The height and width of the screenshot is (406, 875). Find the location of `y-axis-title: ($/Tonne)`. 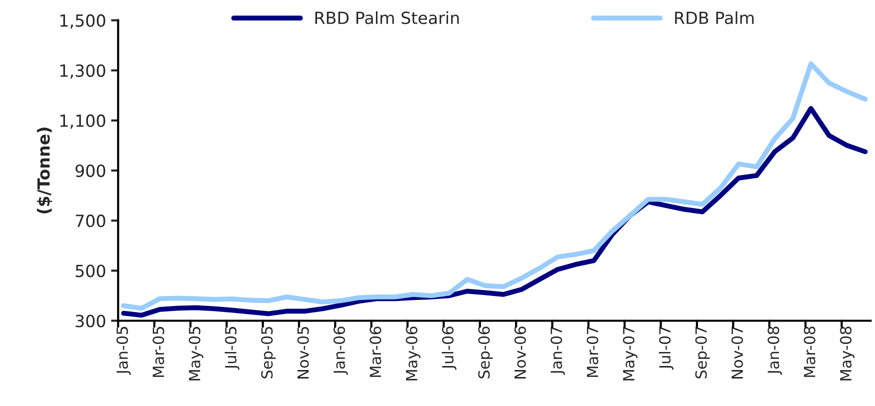

y-axis-title: ($/Tonne) is located at coordinates (44, 171).